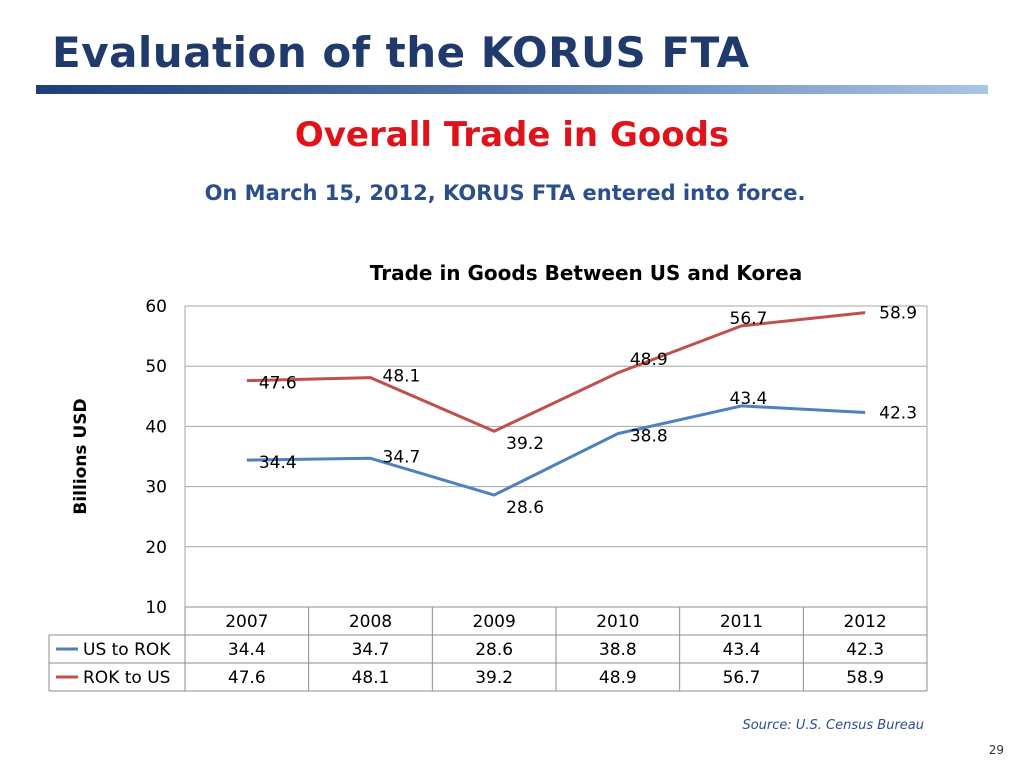  I want to click on legend-label: ROK to US, so click(126, 678).